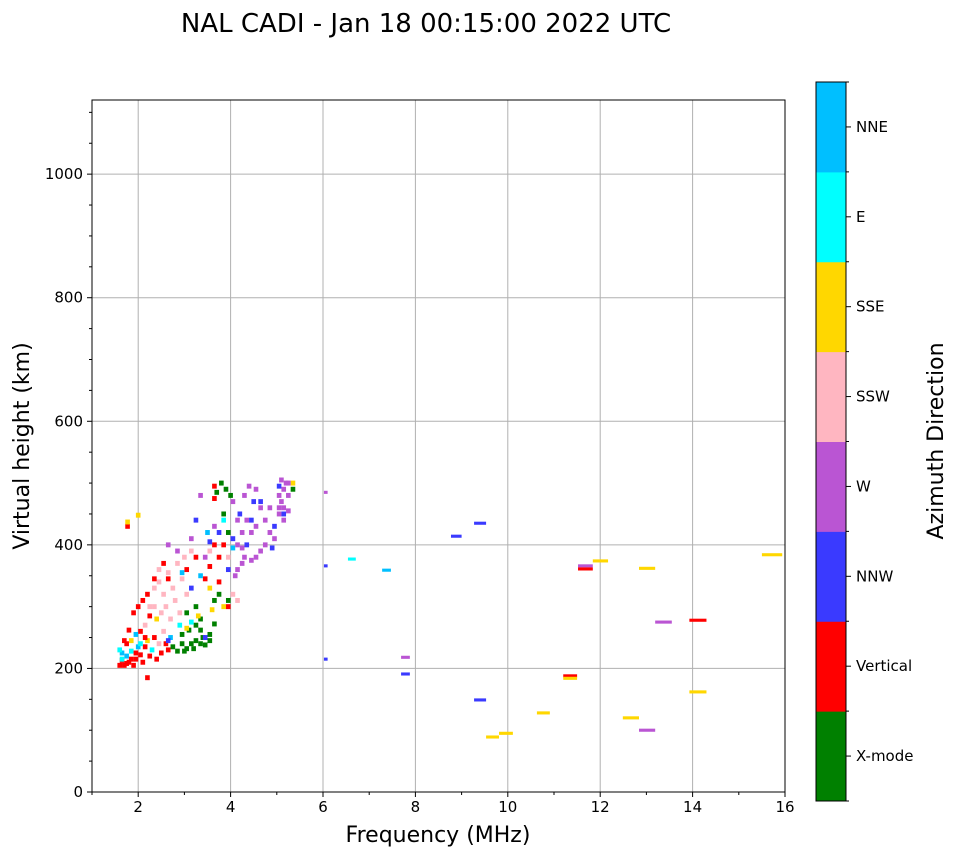 This screenshot has height=861, width=958. Describe the element at coordinates (68, 545) in the screenshot. I see `y-tick-label: 400` at that location.